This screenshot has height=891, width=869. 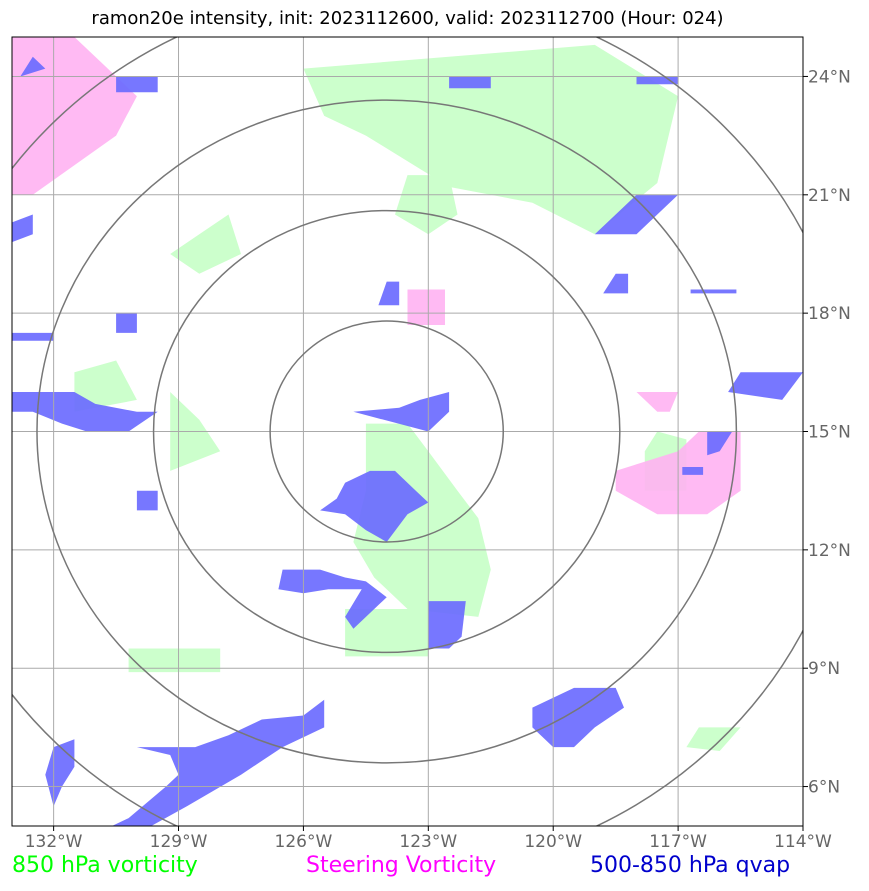 I want to click on y-tick-label: 21°N, so click(x=829, y=196).